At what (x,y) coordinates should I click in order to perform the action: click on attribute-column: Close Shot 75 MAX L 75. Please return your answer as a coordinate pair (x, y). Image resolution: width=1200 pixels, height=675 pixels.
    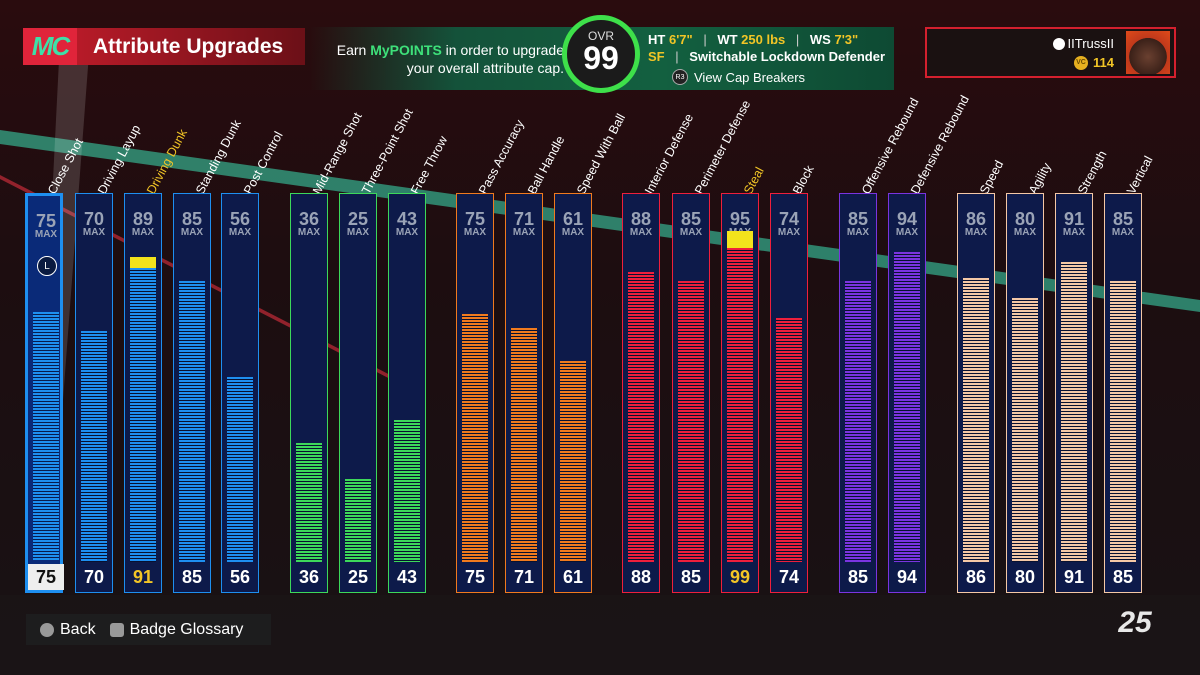
    Looking at the image, I should click on (55, 337).